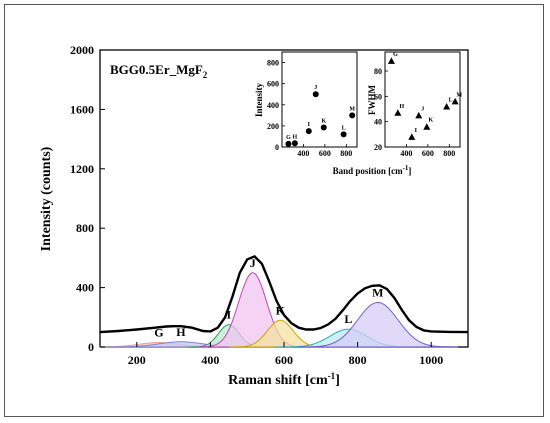 This screenshot has height=423, width=550. I want to click on inset-y-tick-label: 600, so click(273, 84).